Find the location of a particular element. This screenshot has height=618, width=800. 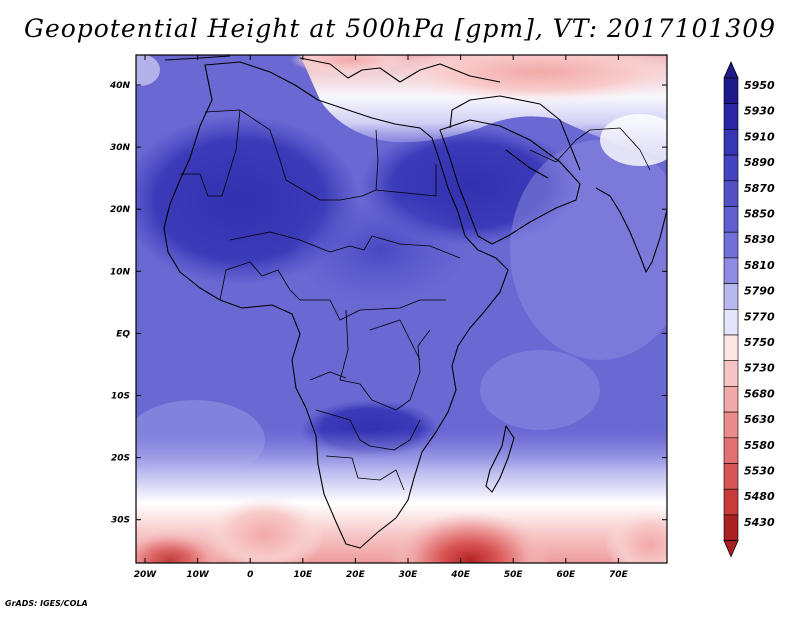

lon-tick-label: 10W is located at coordinates (198, 575).